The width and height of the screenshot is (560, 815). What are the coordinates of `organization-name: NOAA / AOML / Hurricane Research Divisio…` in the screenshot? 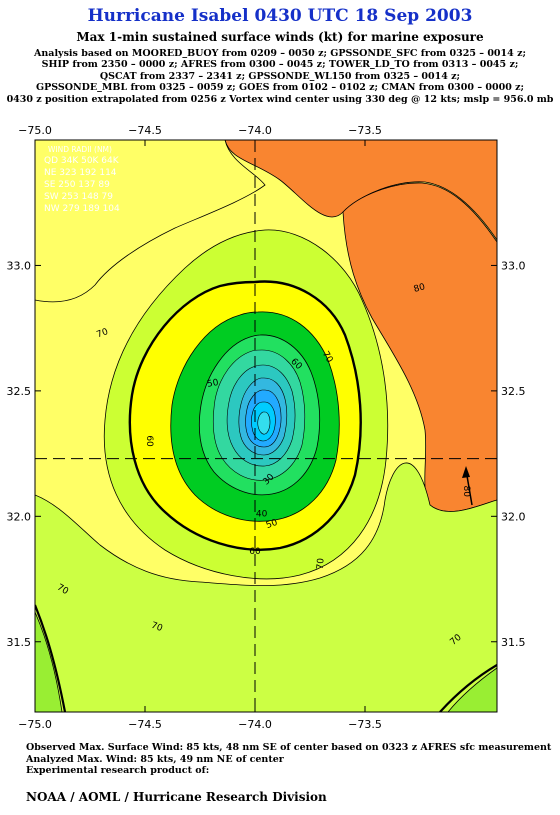 It's located at (176, 797).